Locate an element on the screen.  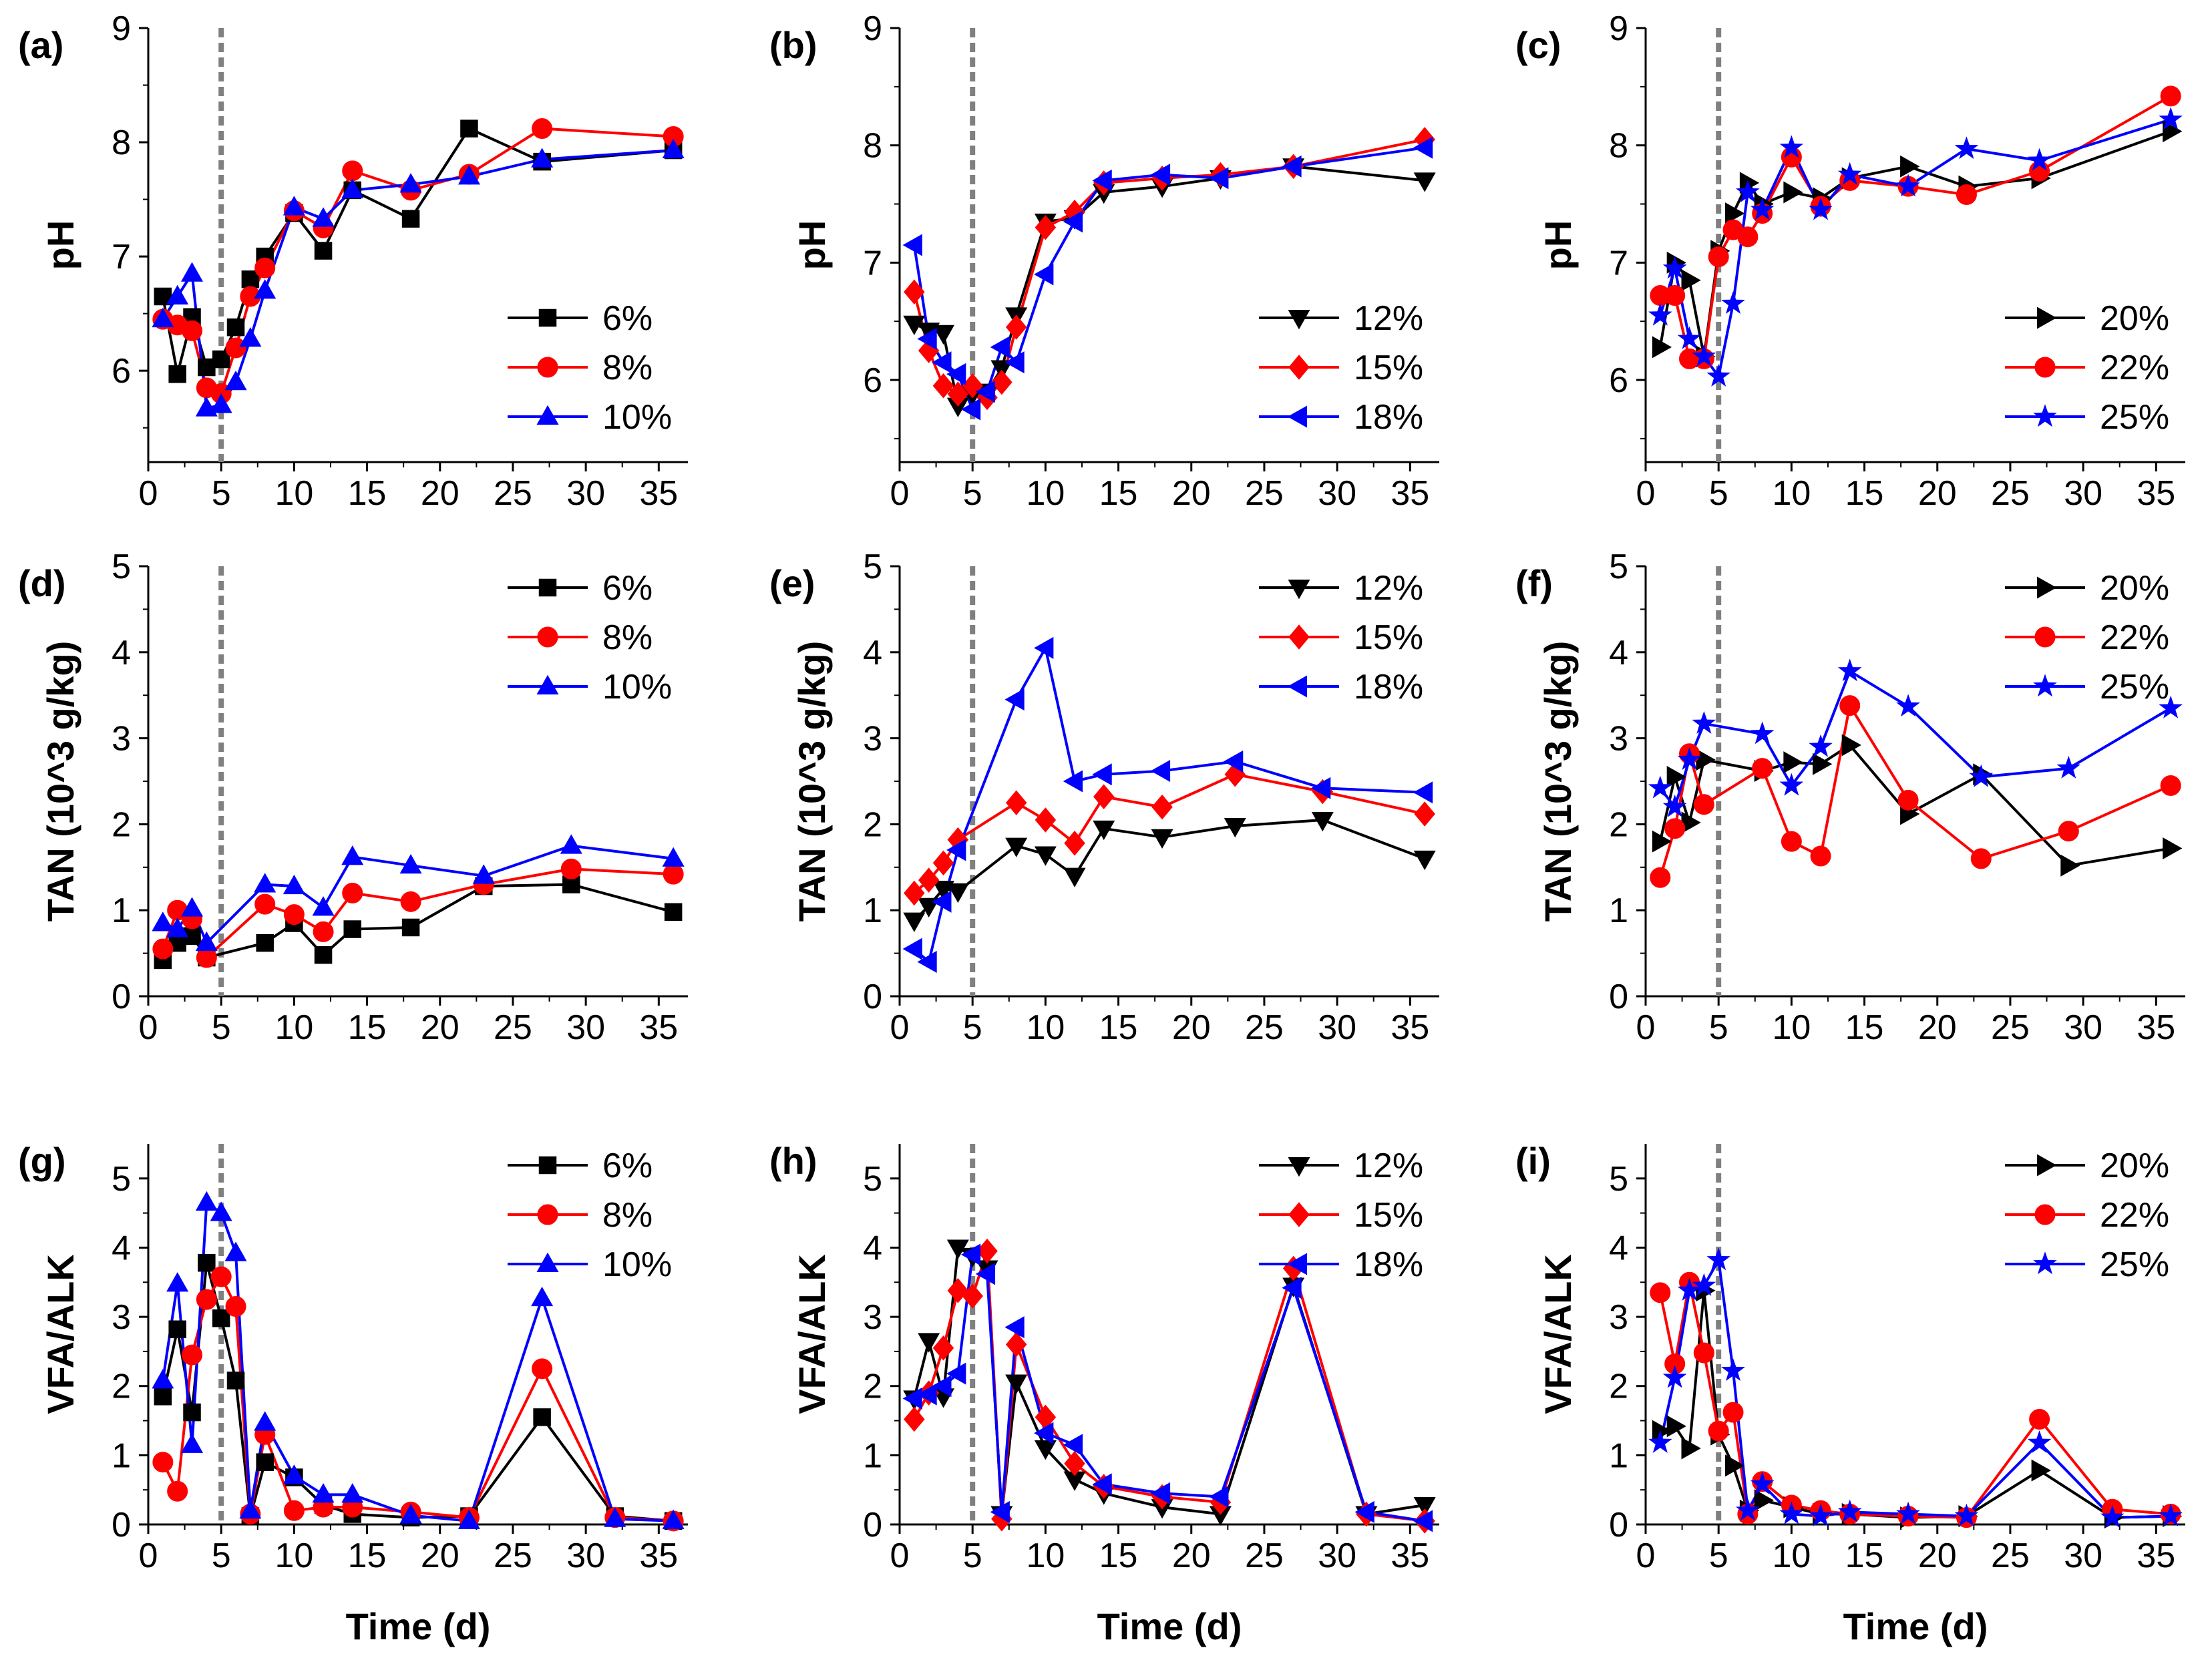
x-axis-title-middle: Time (d) is located at coordinates (1169, 1626).